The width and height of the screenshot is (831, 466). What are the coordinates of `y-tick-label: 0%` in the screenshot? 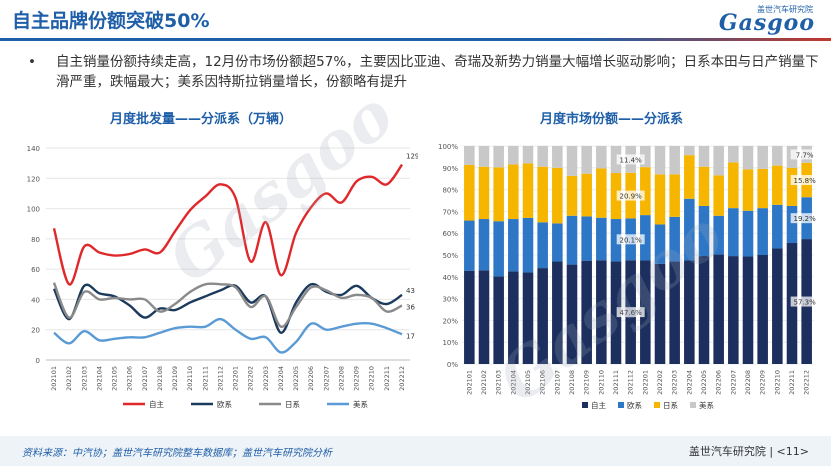 It's located at (452, 365).